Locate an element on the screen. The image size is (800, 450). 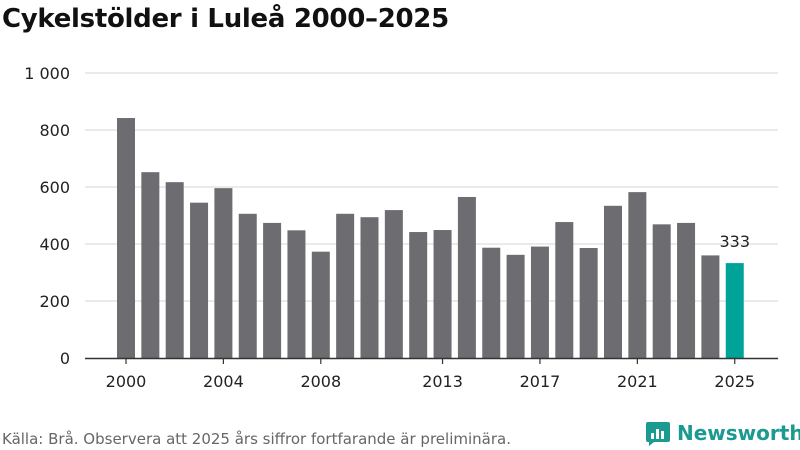
x-axis-ticks: 2000 2004 2008 2013 2017 2021 2025 is located at coordinates (430, 374).